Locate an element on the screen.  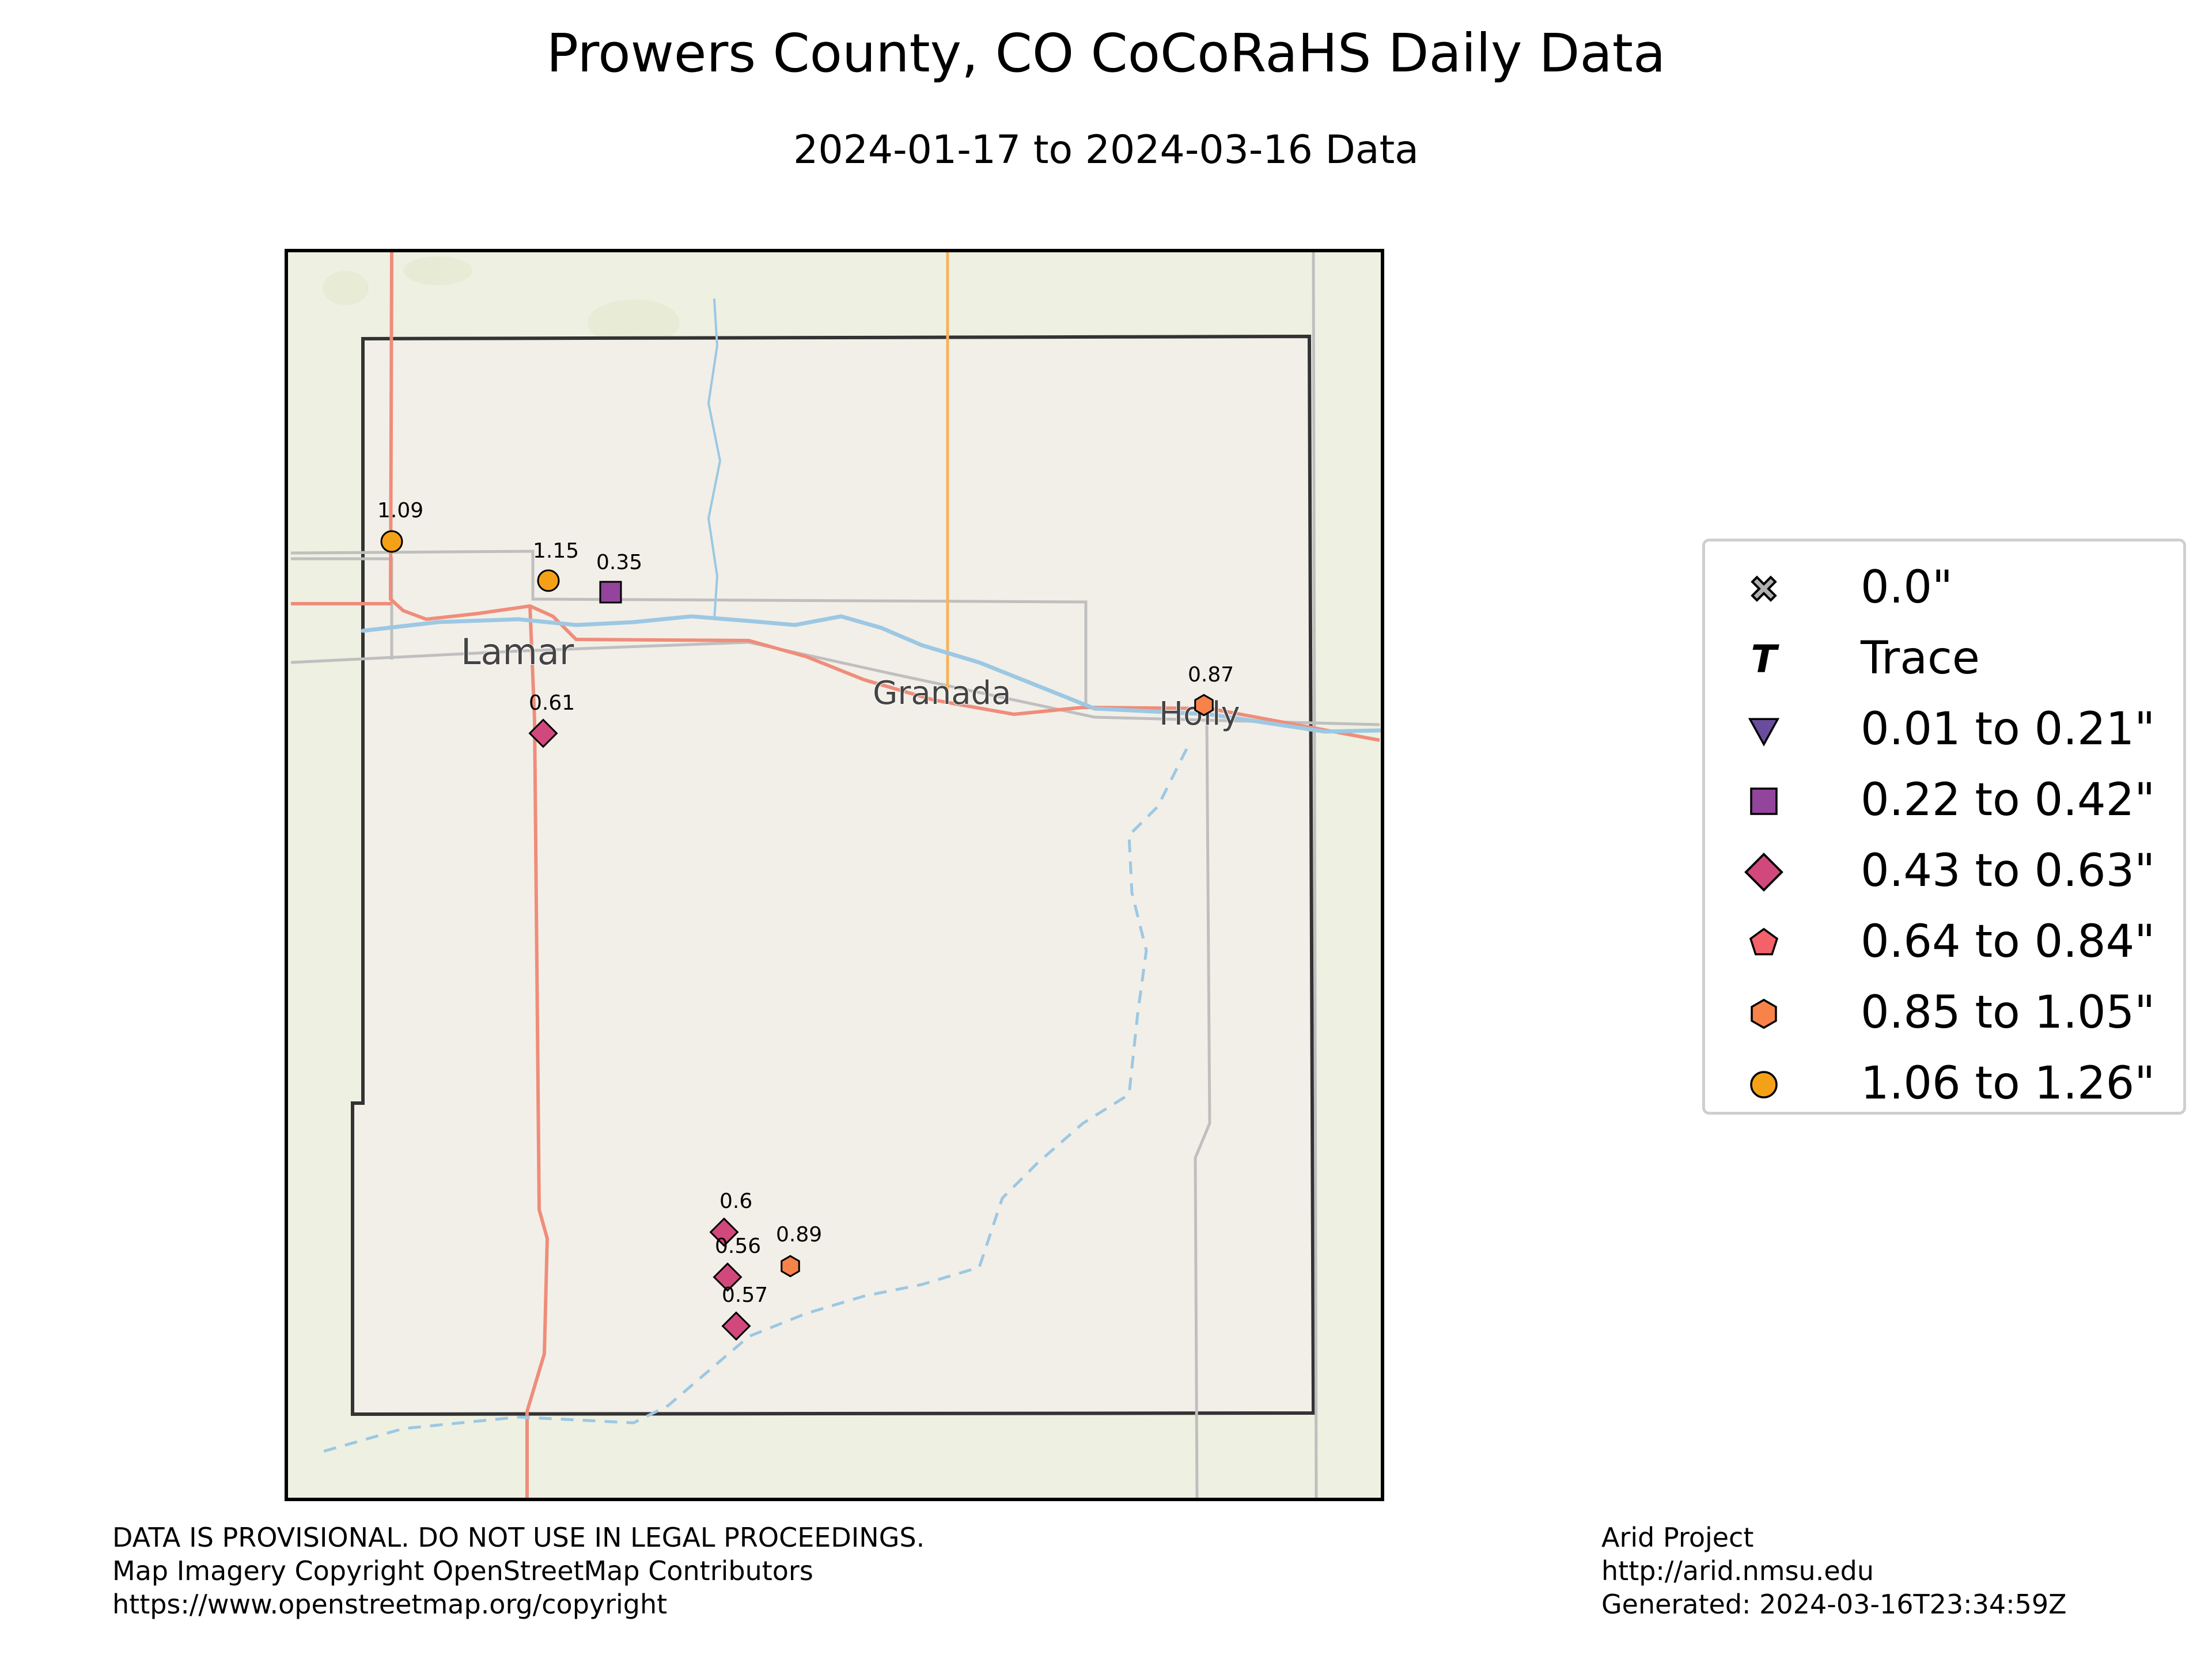
station-value-label: 0.61 is located at coordinates (552, 703).